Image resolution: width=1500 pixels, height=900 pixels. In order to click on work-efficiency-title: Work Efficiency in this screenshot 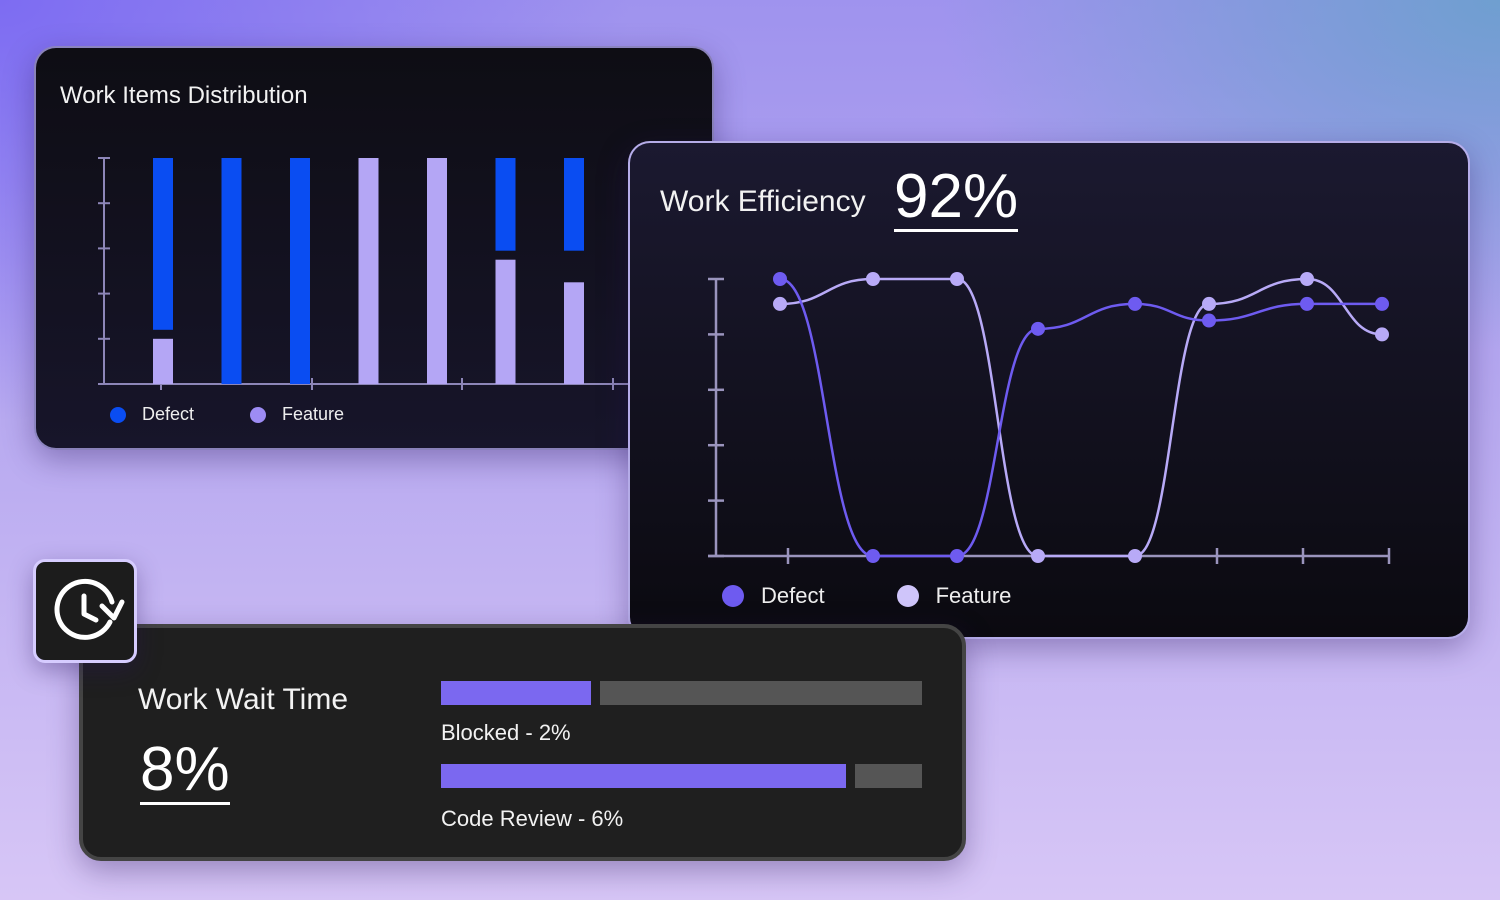, I will do `click(763, 201)`.